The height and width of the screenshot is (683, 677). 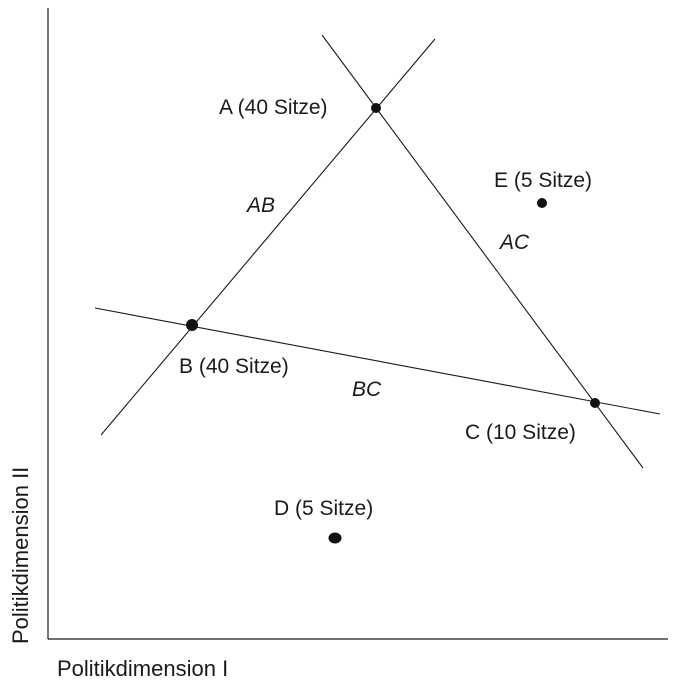 I want to click on party-c-label: C (10 Sitze), so click(x=520, y=432).